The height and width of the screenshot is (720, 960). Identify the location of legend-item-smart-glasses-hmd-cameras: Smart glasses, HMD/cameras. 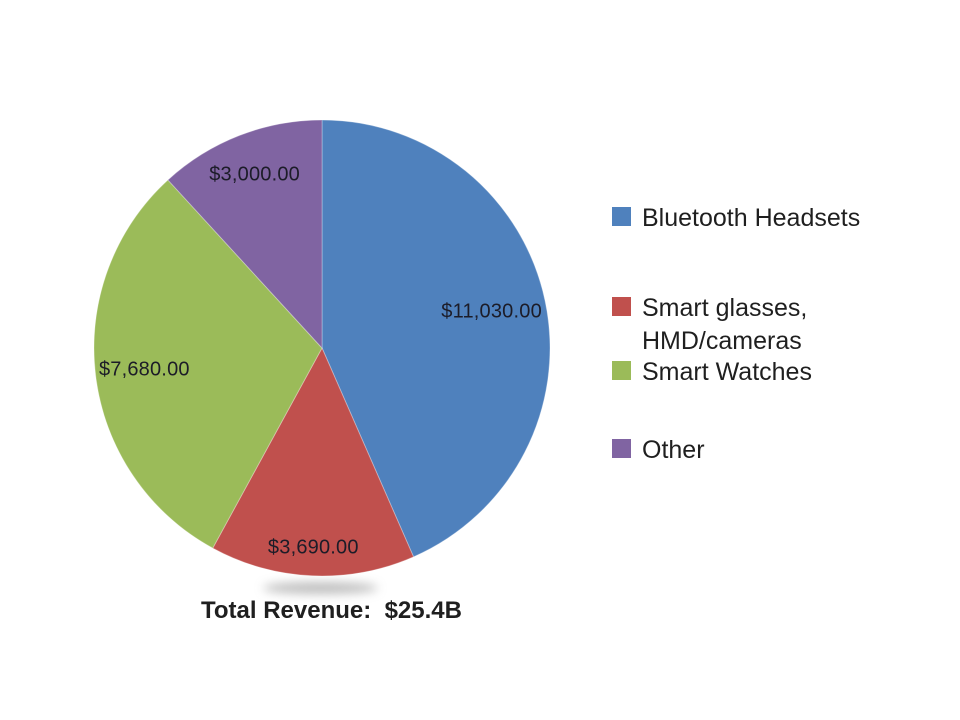
(751, 325).